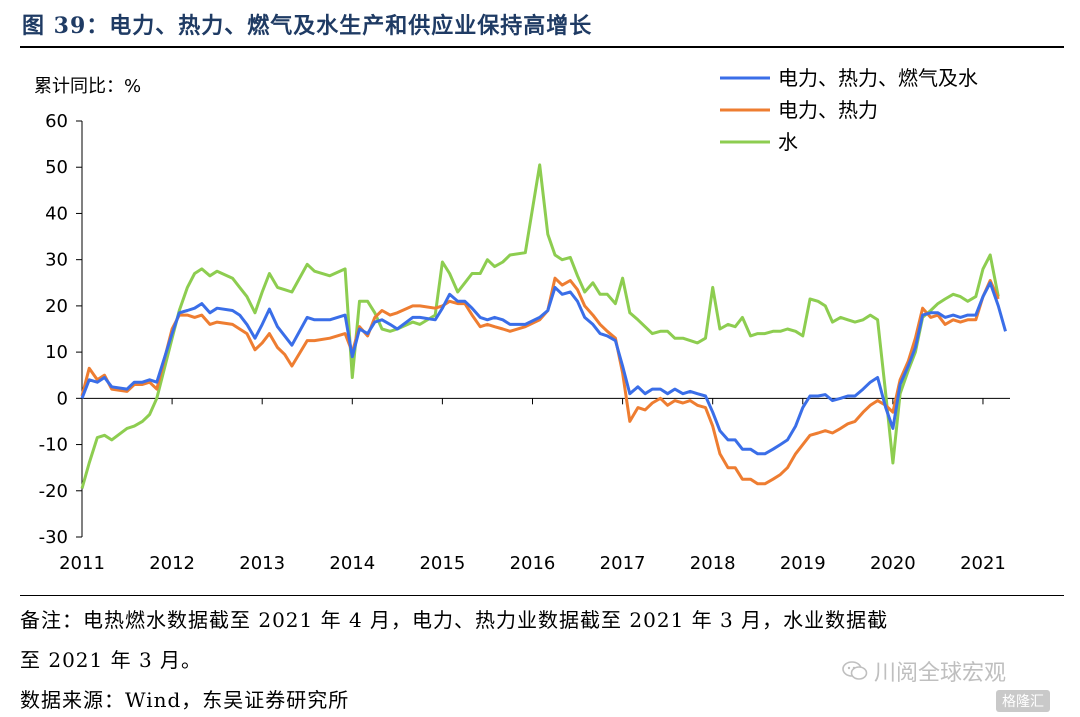  Describe the element at coordinates (442, 563) in the screenshot. I see `x-tick-label: 2015` at that location.